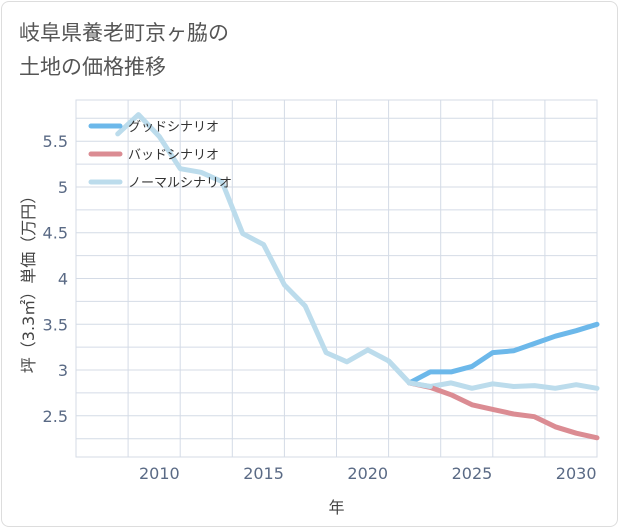 Image resolution: width=621 pixels, height=530 pixels. Describe the element at coordinates (55, 416) in the screenshot. I see `y-tick-label: 2.5` at that location.